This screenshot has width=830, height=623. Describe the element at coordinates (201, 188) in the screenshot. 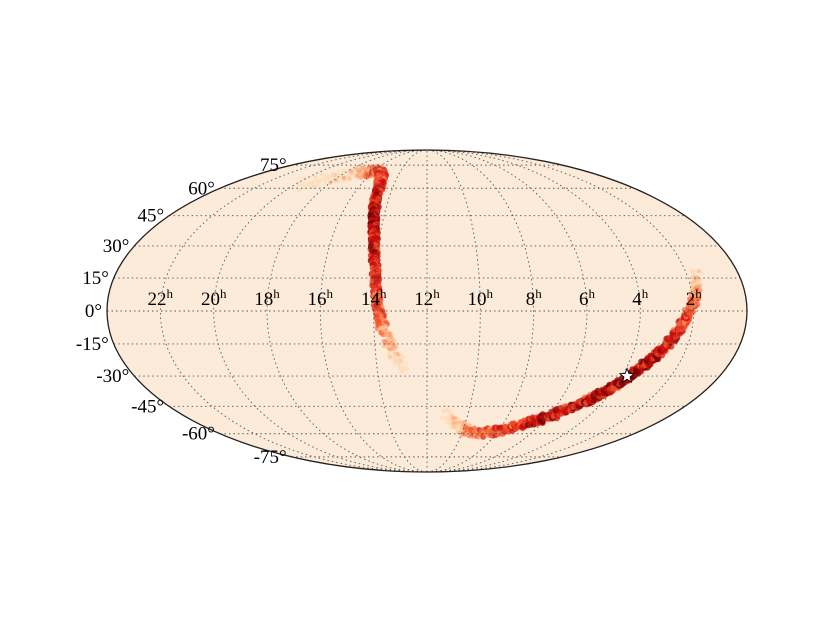

I see `dec-tick-label: 60°` at that location.